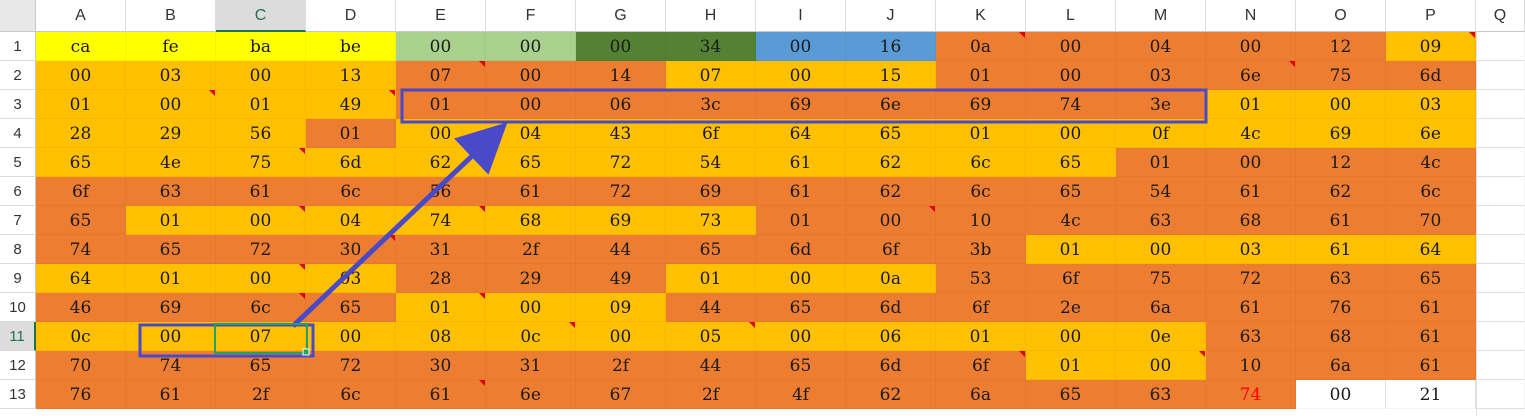 This screenshot has width=1525, height=416. Describe the element at coordinates (1161, 249) in the screenshot. I see `cell-m8: 00` at that location.